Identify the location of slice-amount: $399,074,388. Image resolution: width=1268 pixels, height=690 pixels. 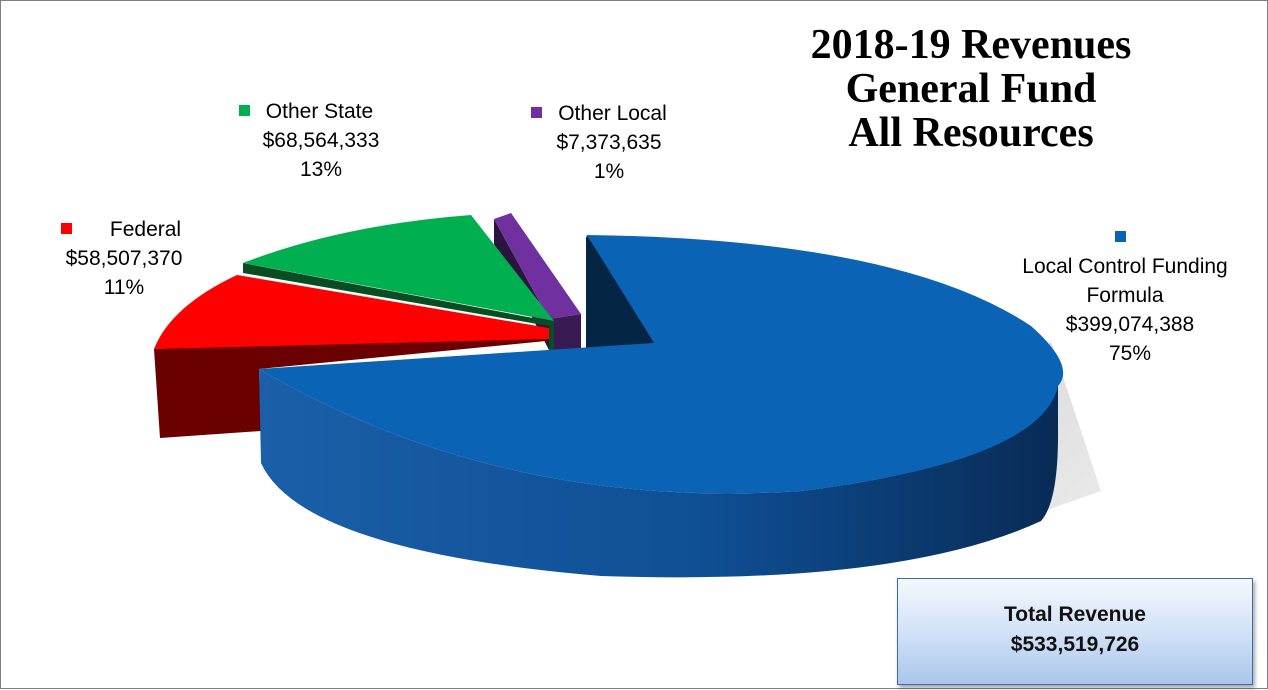
(1130, 324).